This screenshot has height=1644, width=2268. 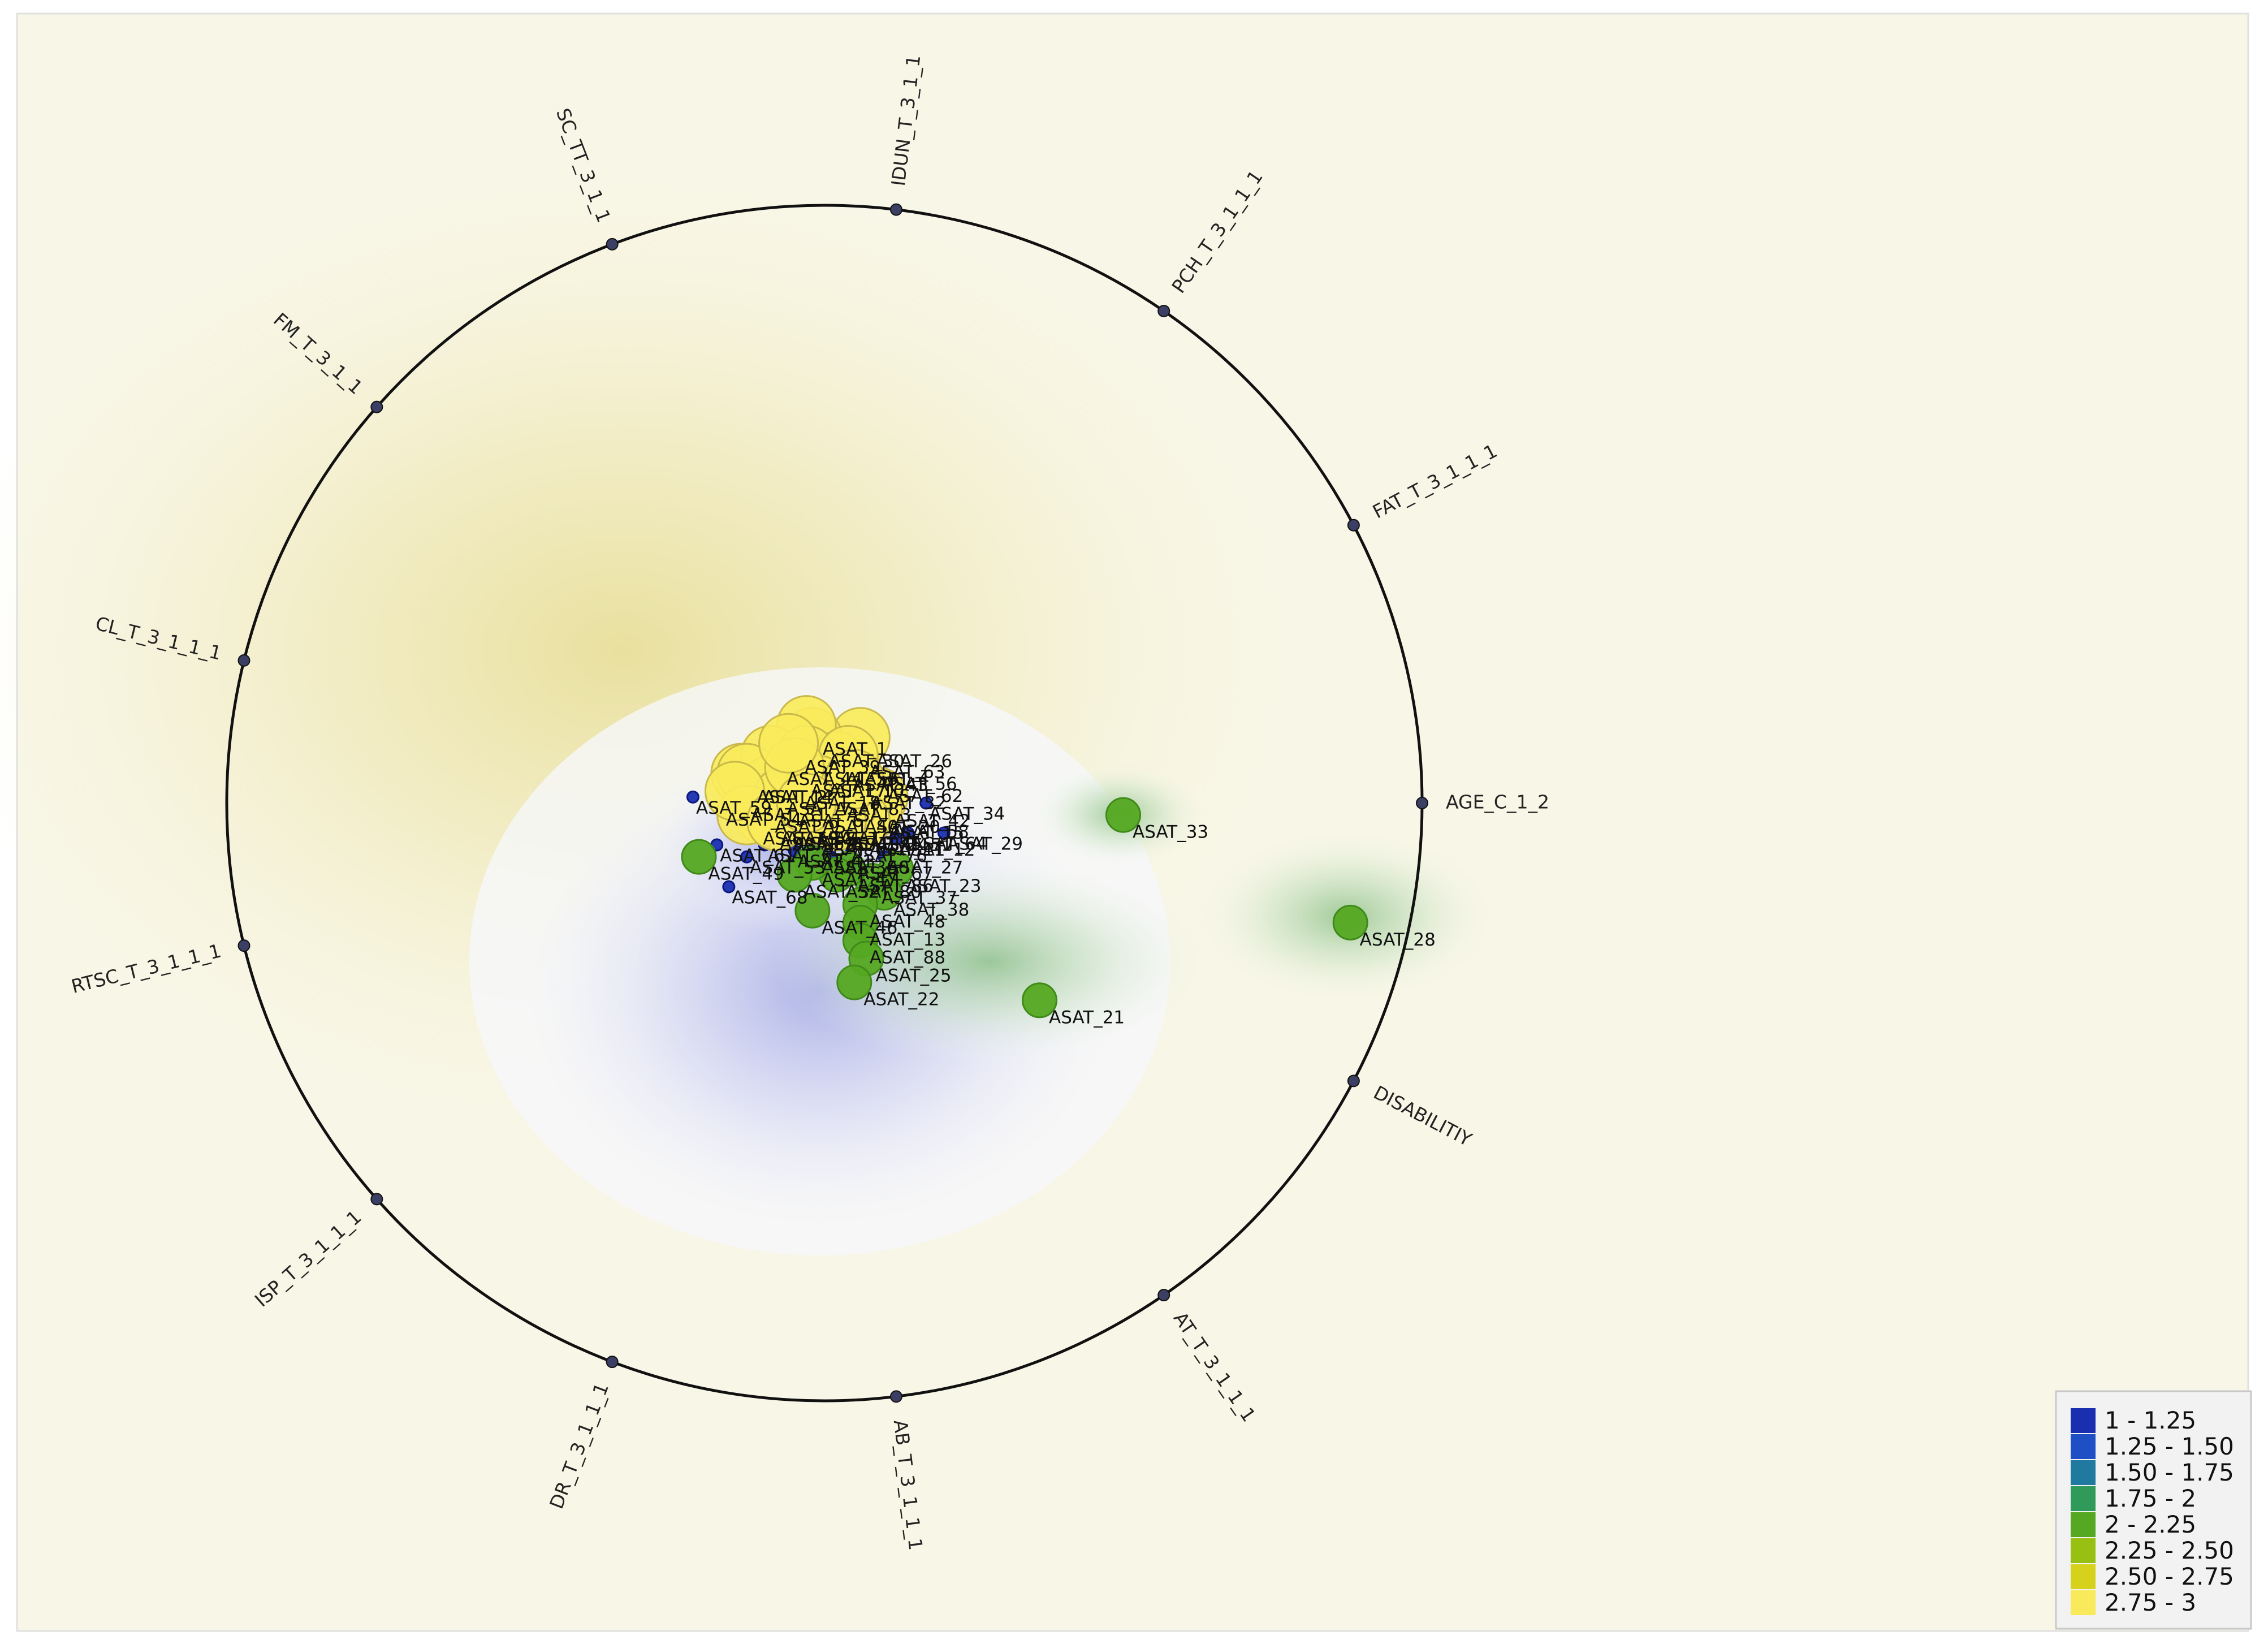 I want to click on point-label: ASAT_57, so click(x=819, y=839).